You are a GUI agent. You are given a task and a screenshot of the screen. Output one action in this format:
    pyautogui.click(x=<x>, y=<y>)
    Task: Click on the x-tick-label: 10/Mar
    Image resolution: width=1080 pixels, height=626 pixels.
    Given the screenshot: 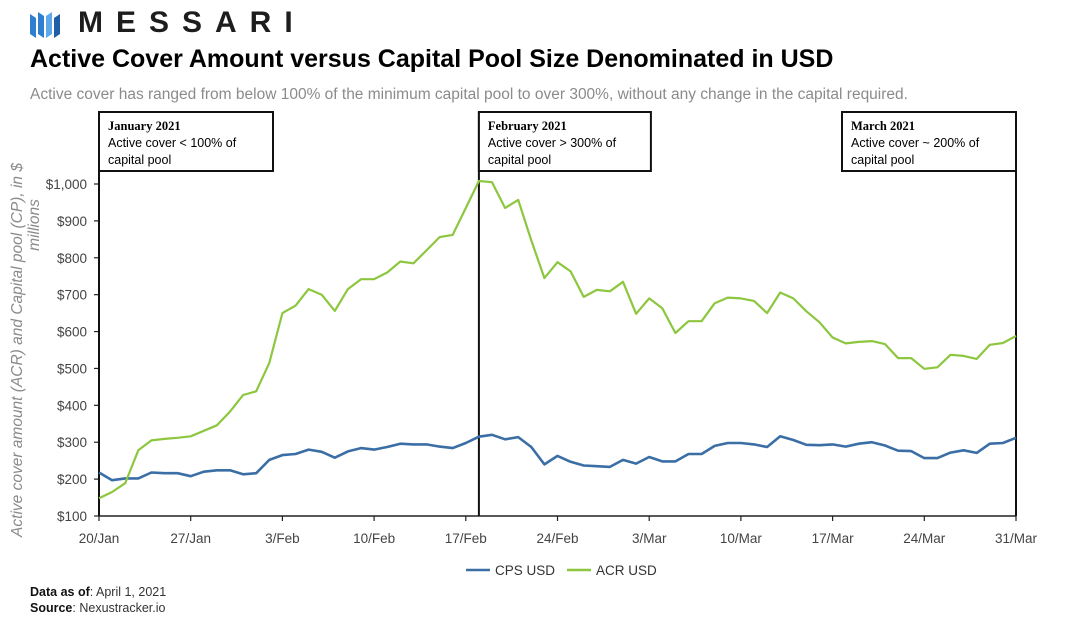 What is the action you would take?
    pyautogui.click(x=741, y=538)
    